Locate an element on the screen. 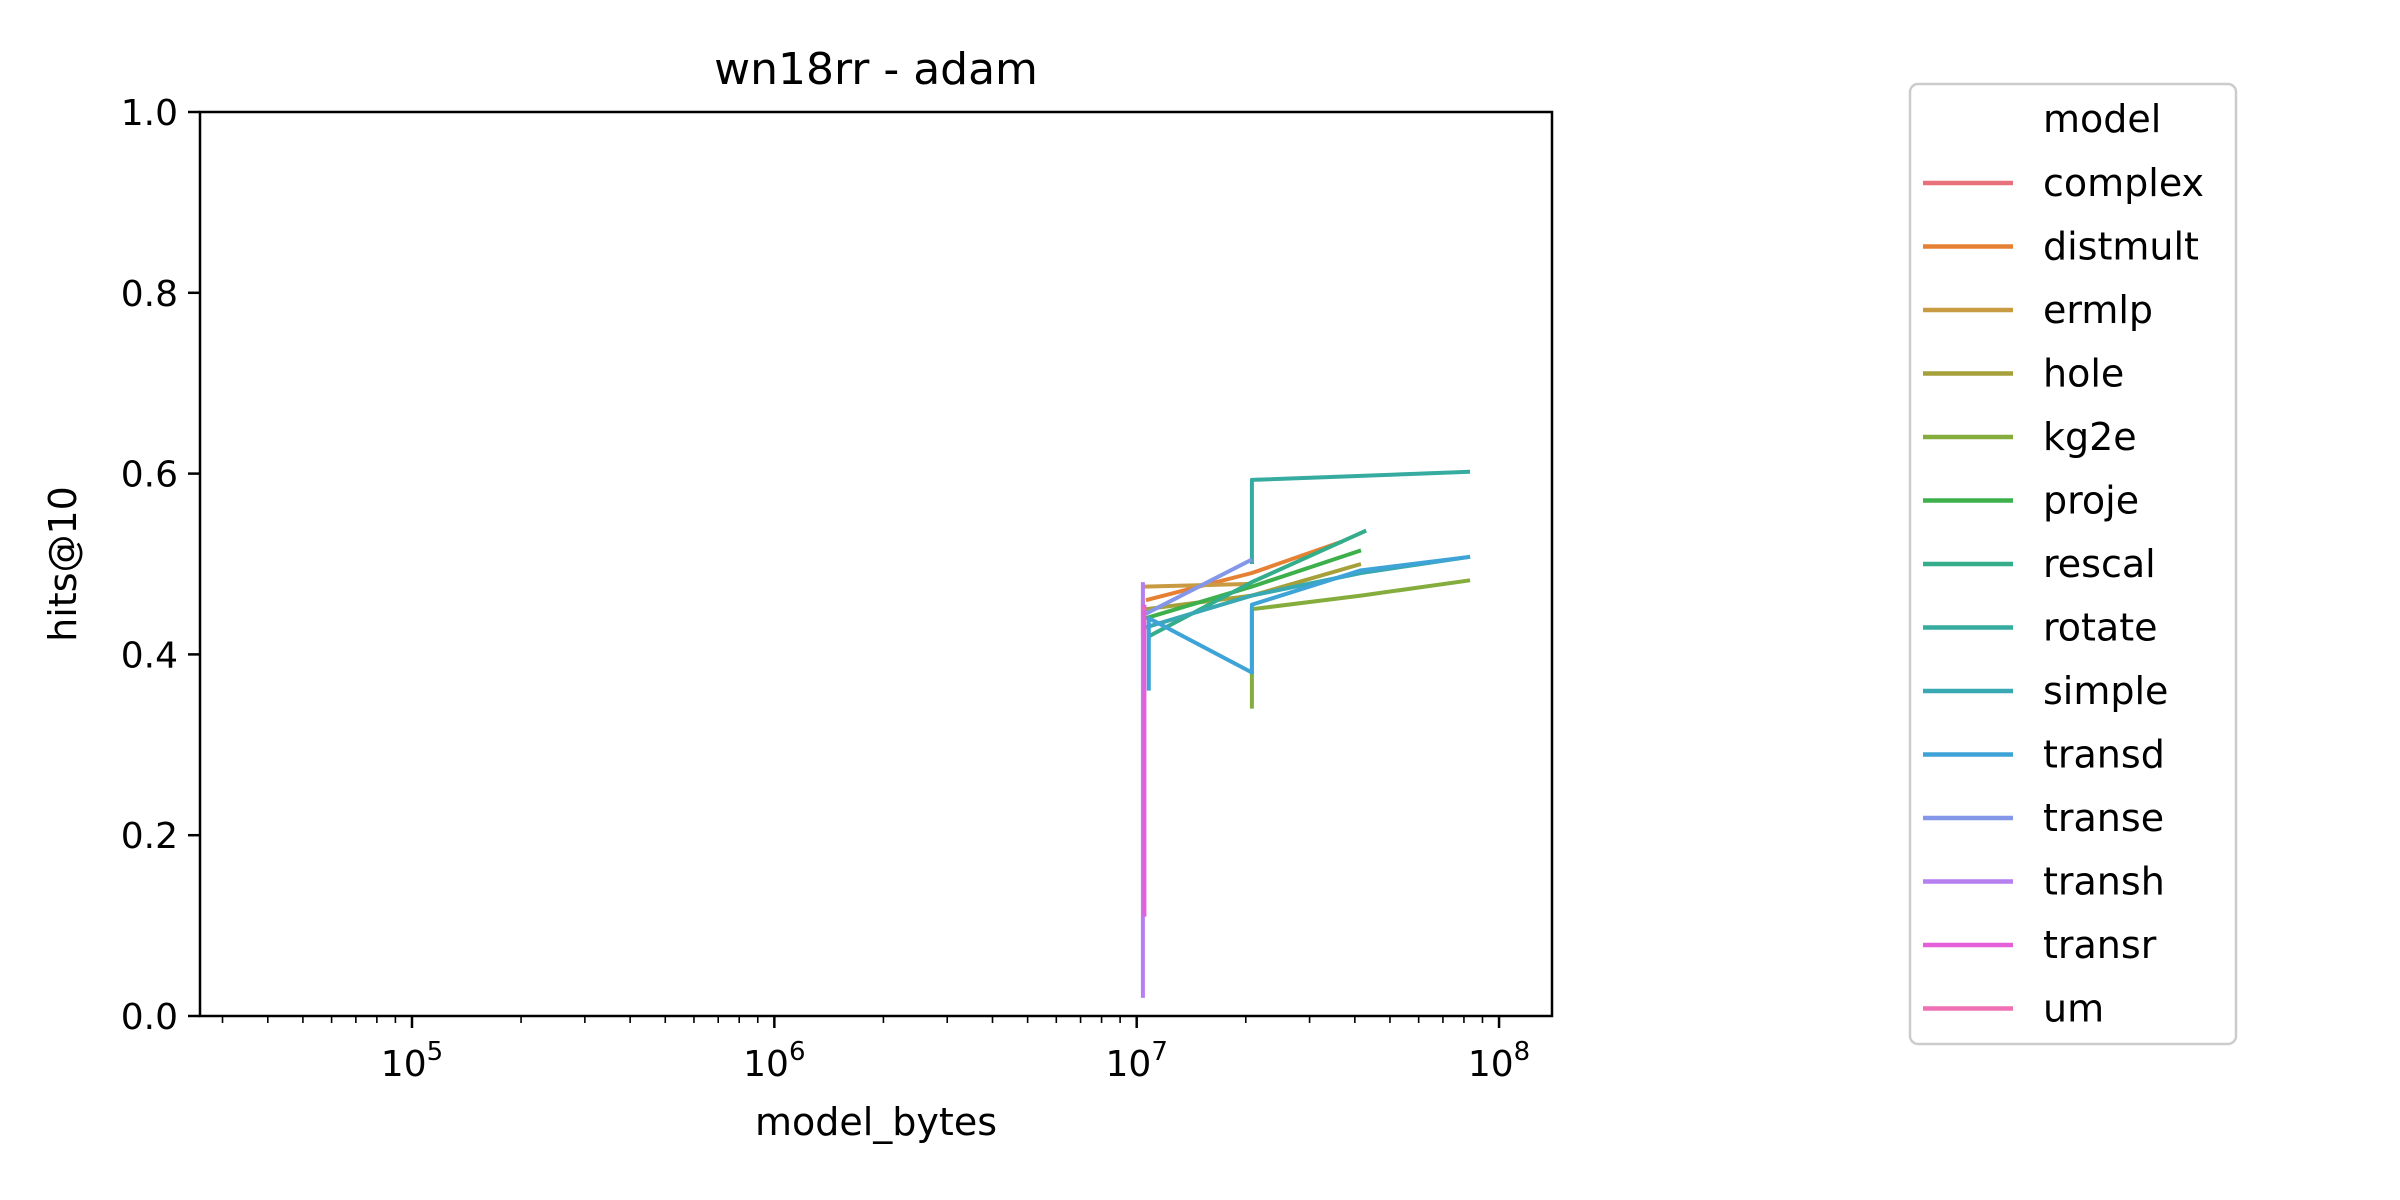  x-axis-label: model_bytes is located at coordinates (876, 1122).